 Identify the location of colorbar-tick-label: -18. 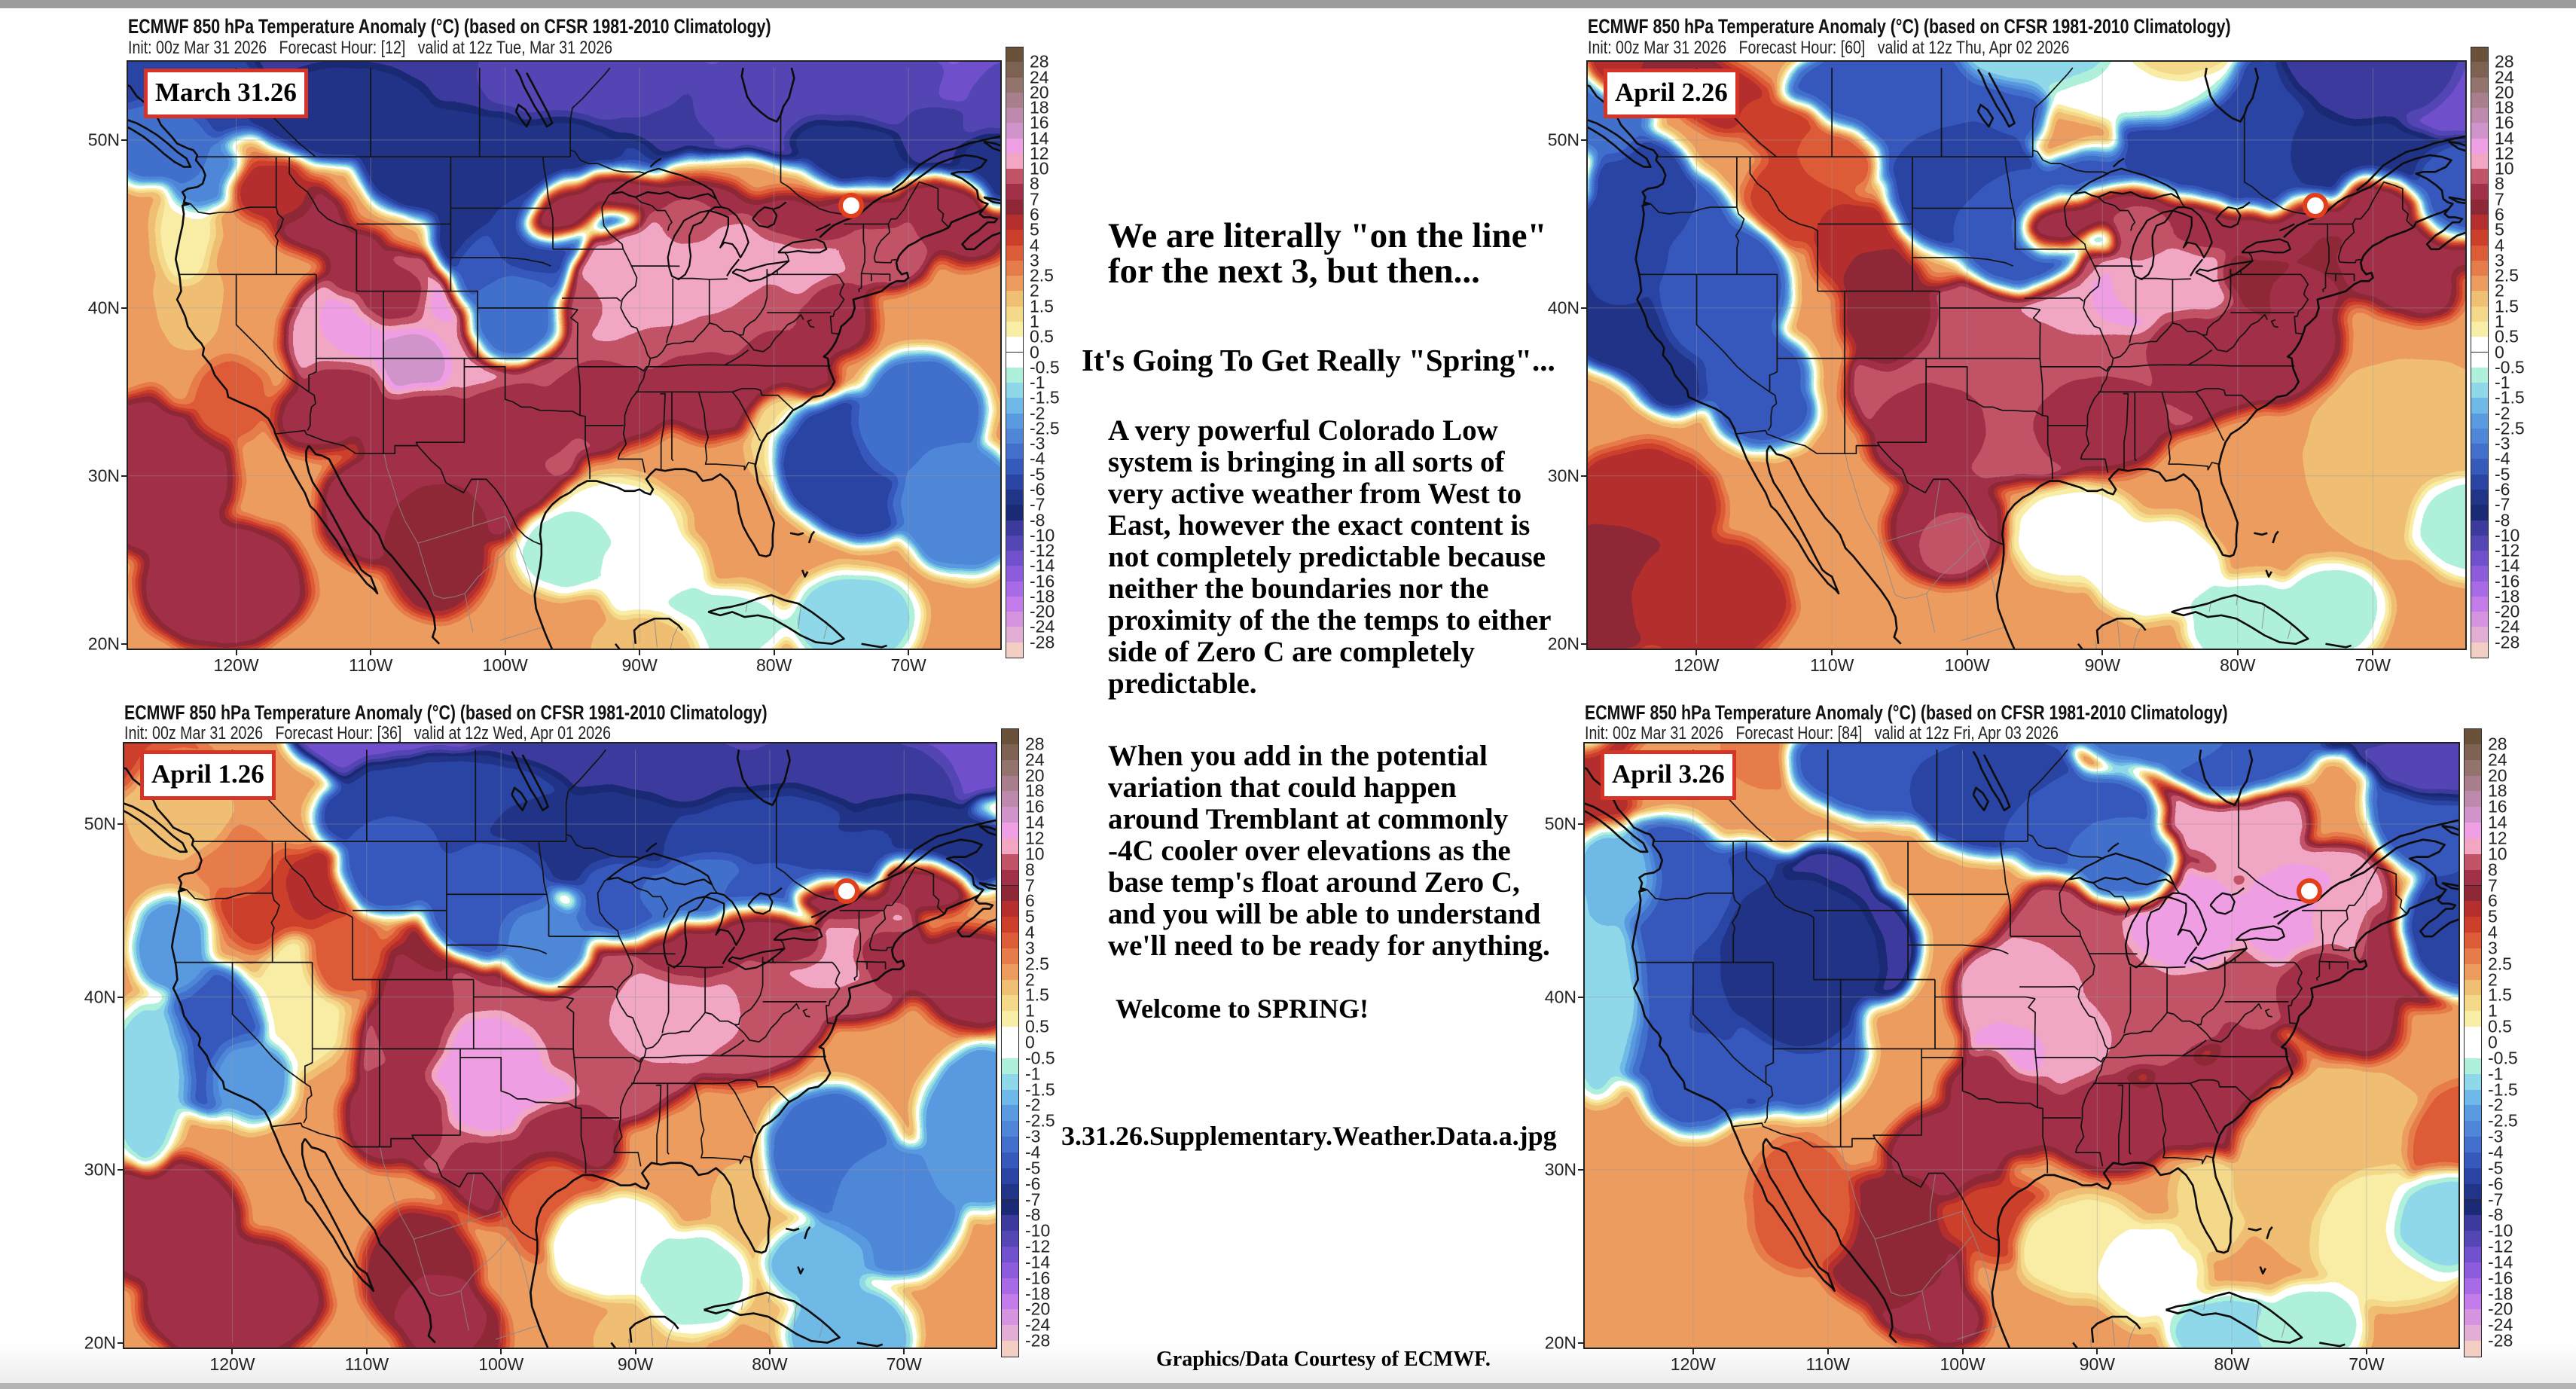
(1038, 1294).